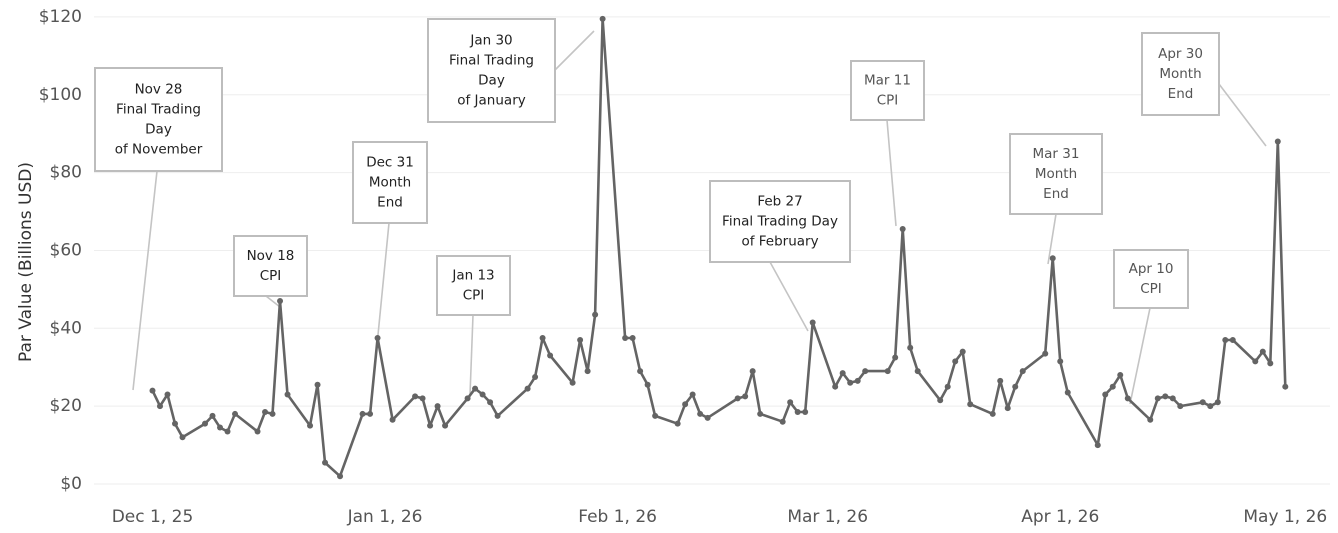 The image size is (1338, 533). I want to click on annotation-text: Day, so click(491, 81).